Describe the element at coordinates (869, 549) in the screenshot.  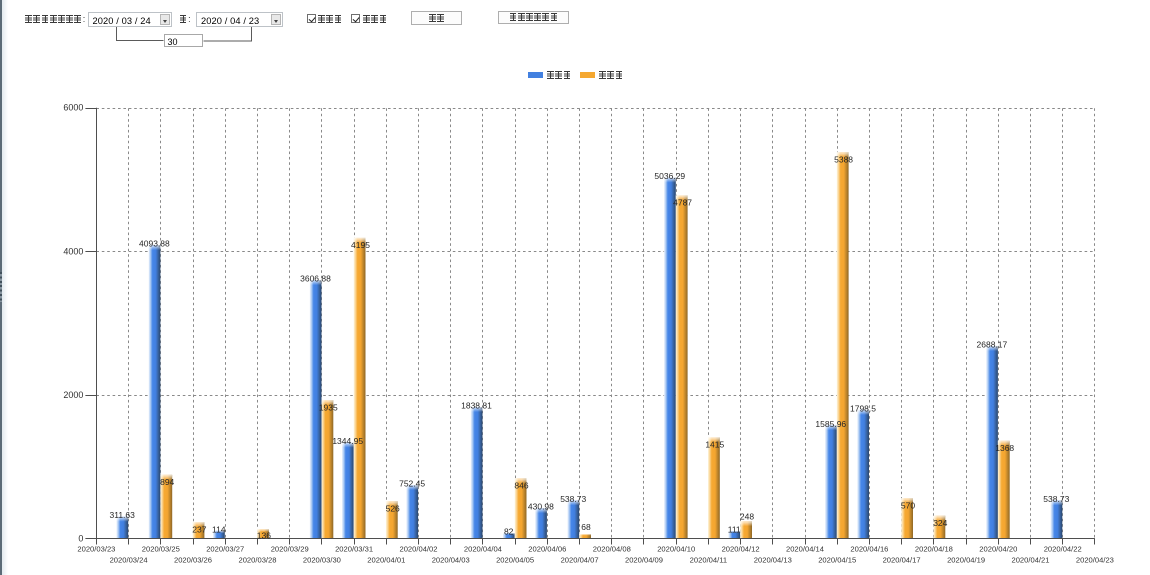
I see `svg-text: 2020/04/16` at that location.